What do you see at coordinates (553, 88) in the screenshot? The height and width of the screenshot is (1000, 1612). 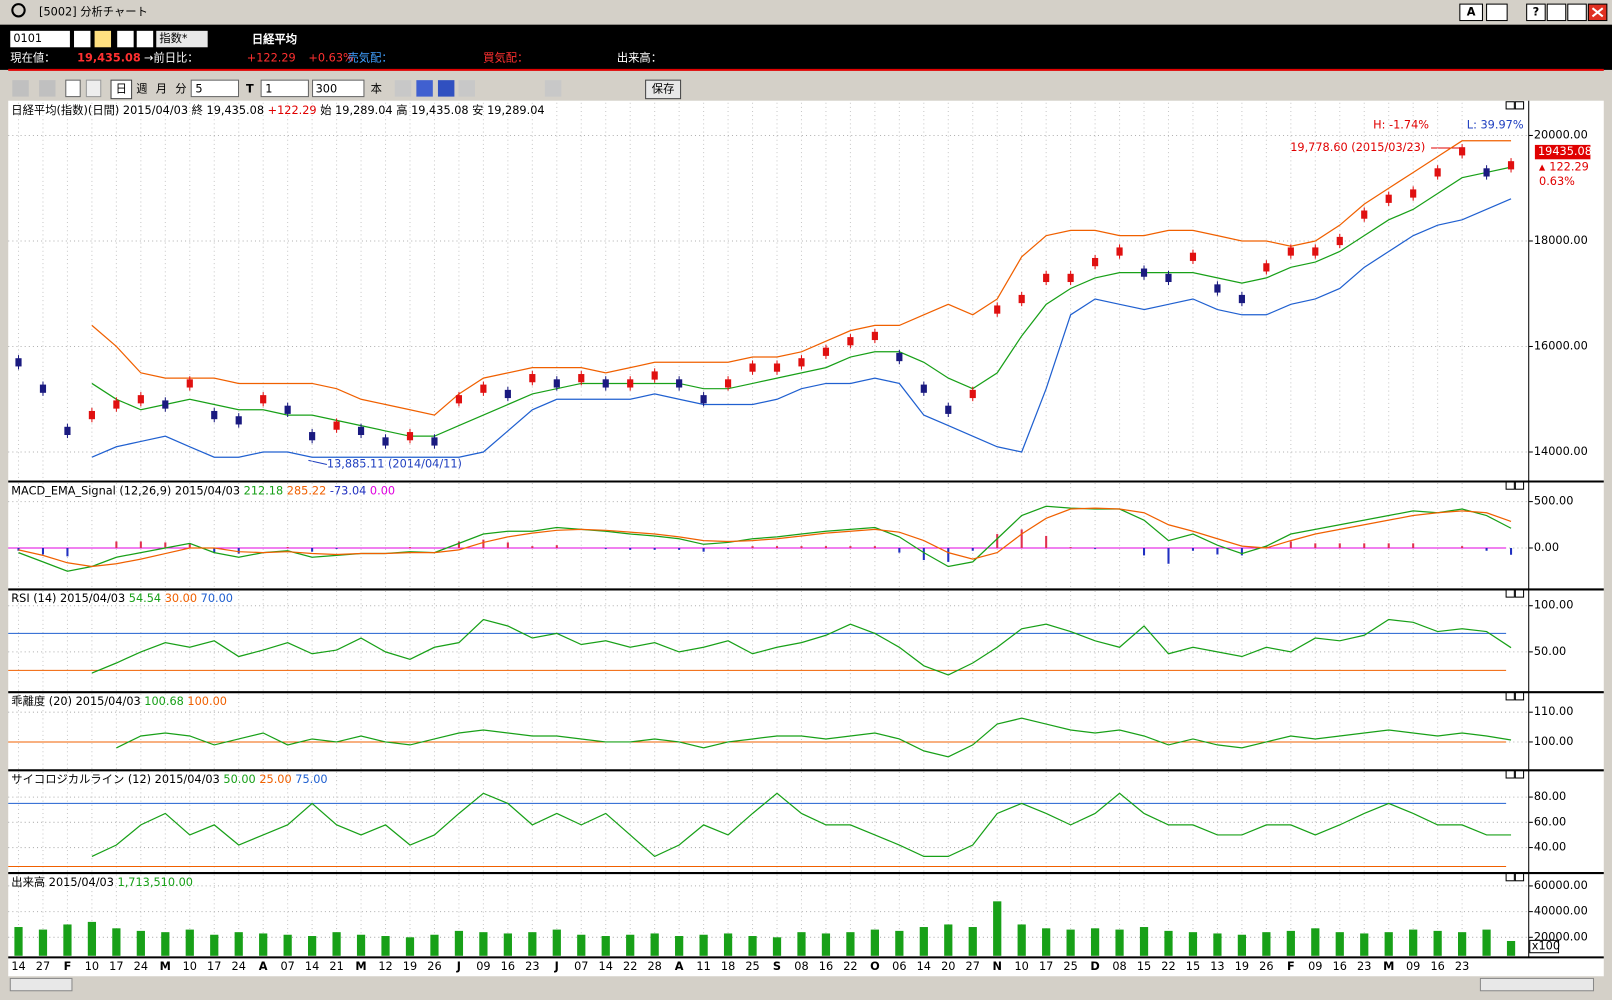 I see `delete-button` at bounding box center [553, 88].